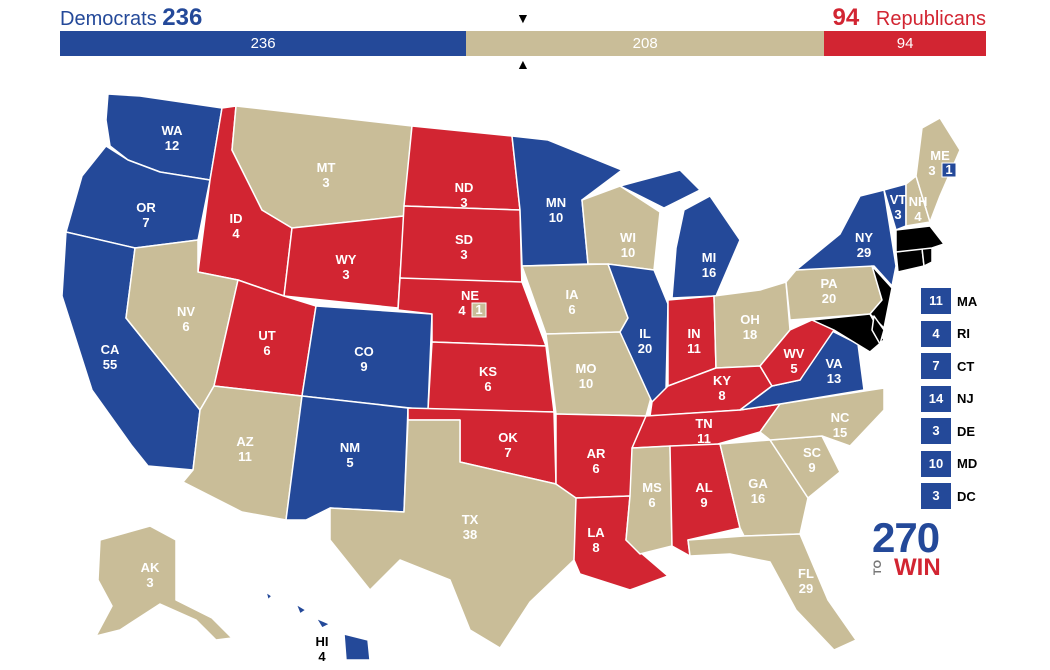  I want to click on state-label-UT: UT, so click(266, 335).